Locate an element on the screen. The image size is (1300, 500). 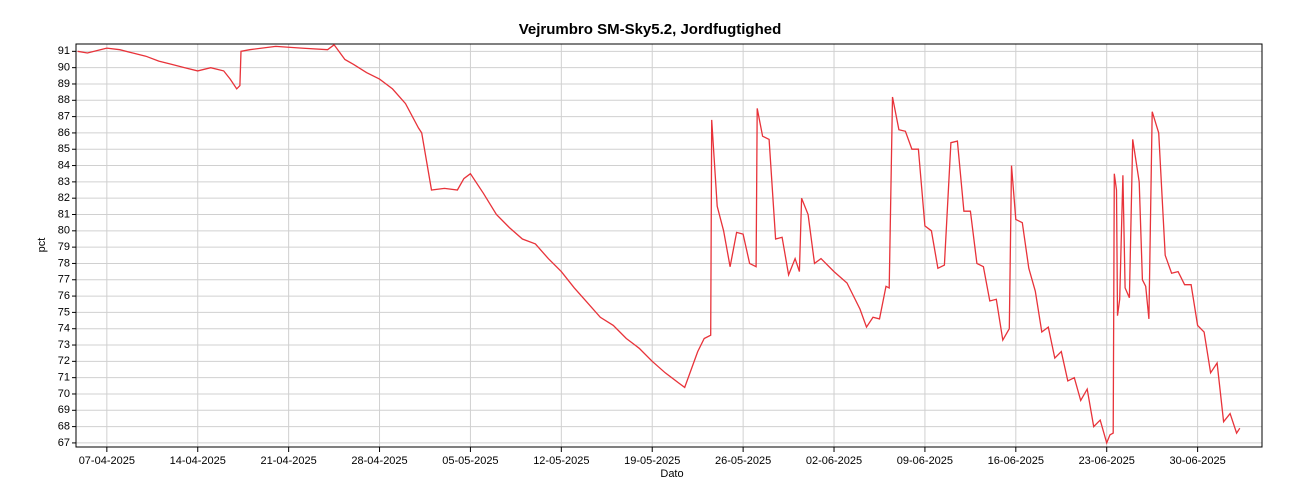
x-tick-label: 05-05-2025 is located at coordinates (470, 461).